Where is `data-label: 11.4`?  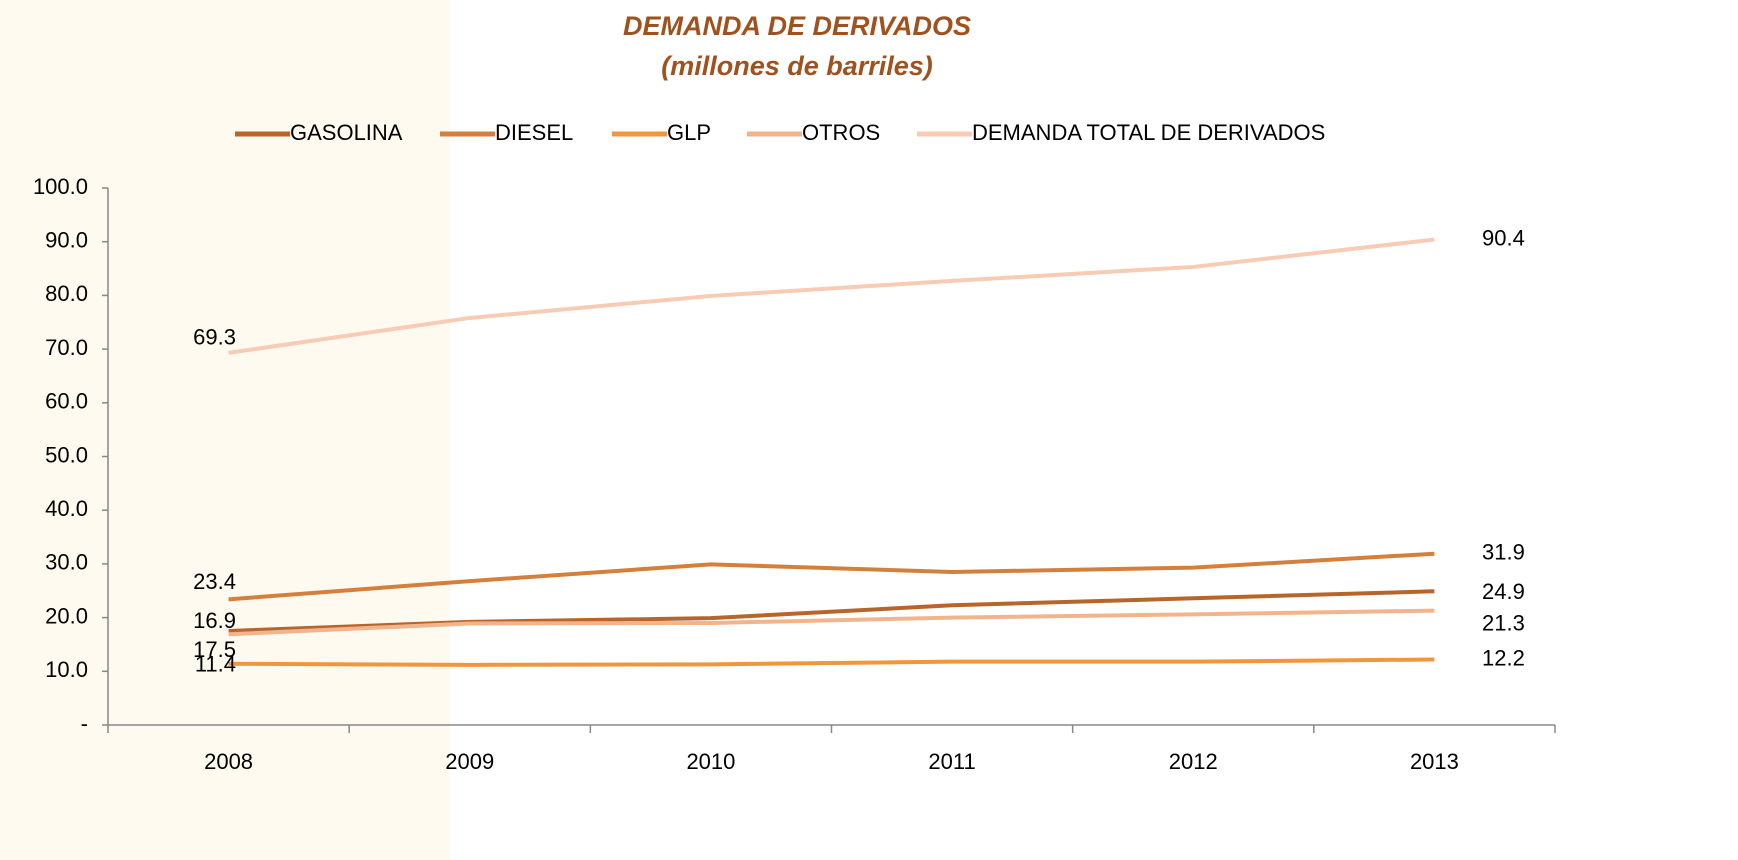
data-label: 11.4 is located at coordinates (215, 664).